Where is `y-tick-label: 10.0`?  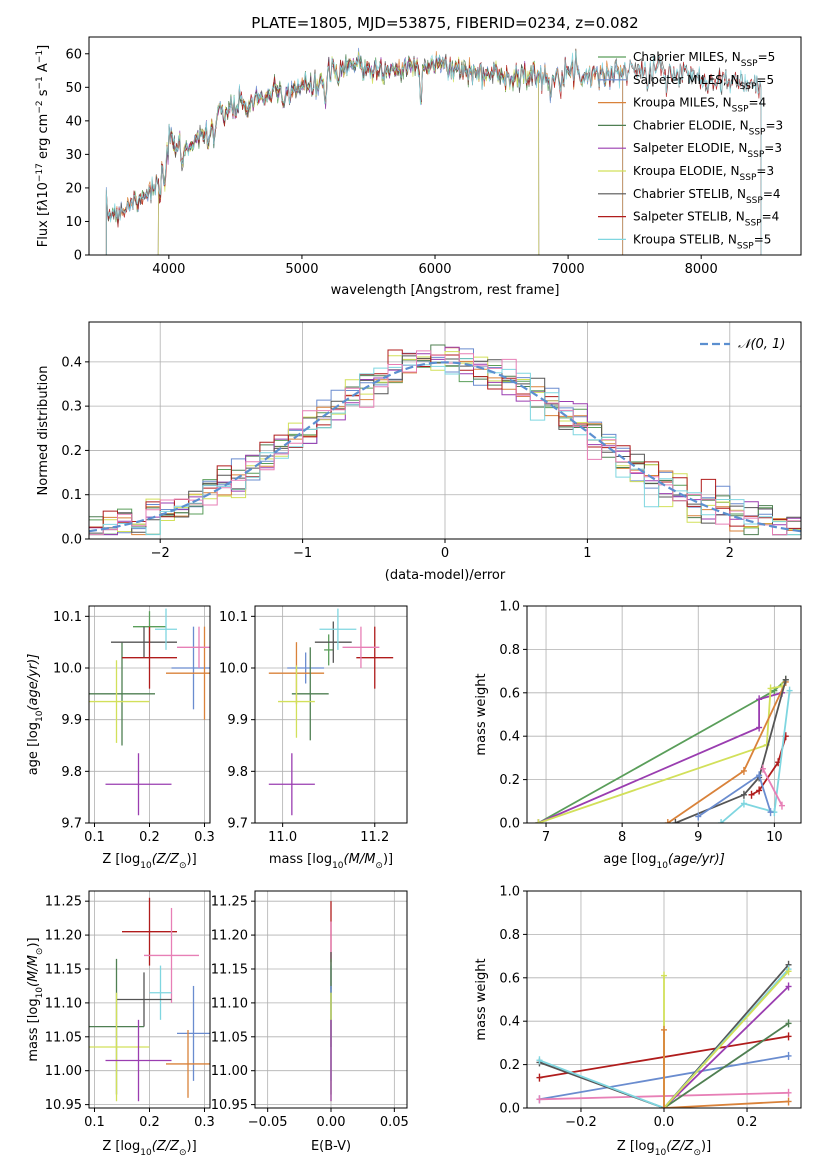 y-tick-label: 10.0 is located at coordinates (233, 669).